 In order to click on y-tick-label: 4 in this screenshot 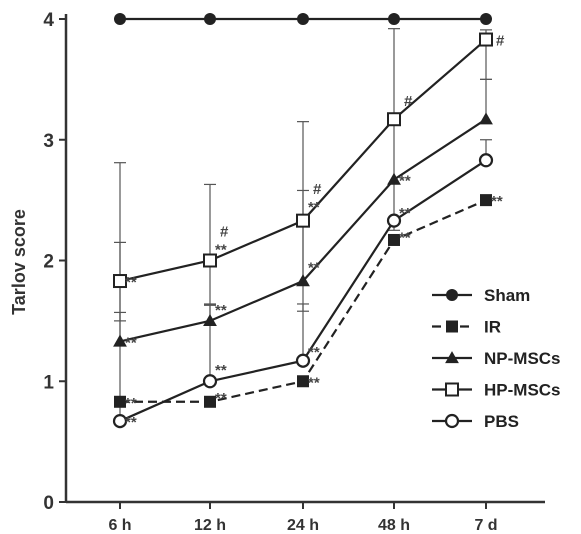, I will do `click(48, 20)`.